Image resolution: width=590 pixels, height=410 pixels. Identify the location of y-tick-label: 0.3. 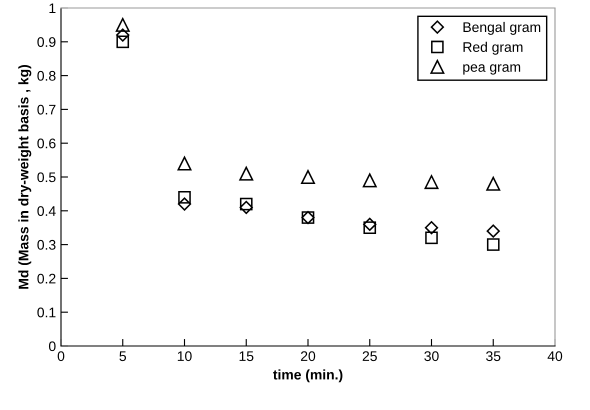
(46, 245).